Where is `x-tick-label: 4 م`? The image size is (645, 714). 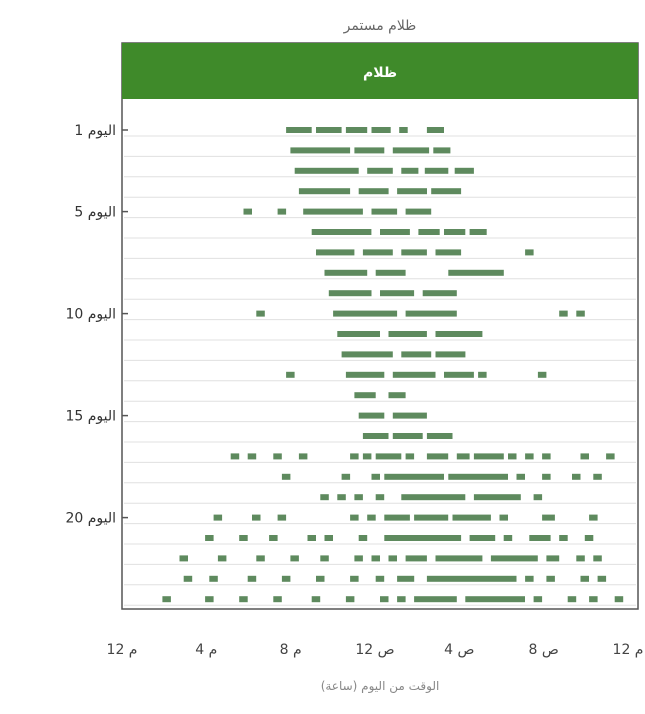
x-tick-label: 4 م is located at coordinates (206, 650).